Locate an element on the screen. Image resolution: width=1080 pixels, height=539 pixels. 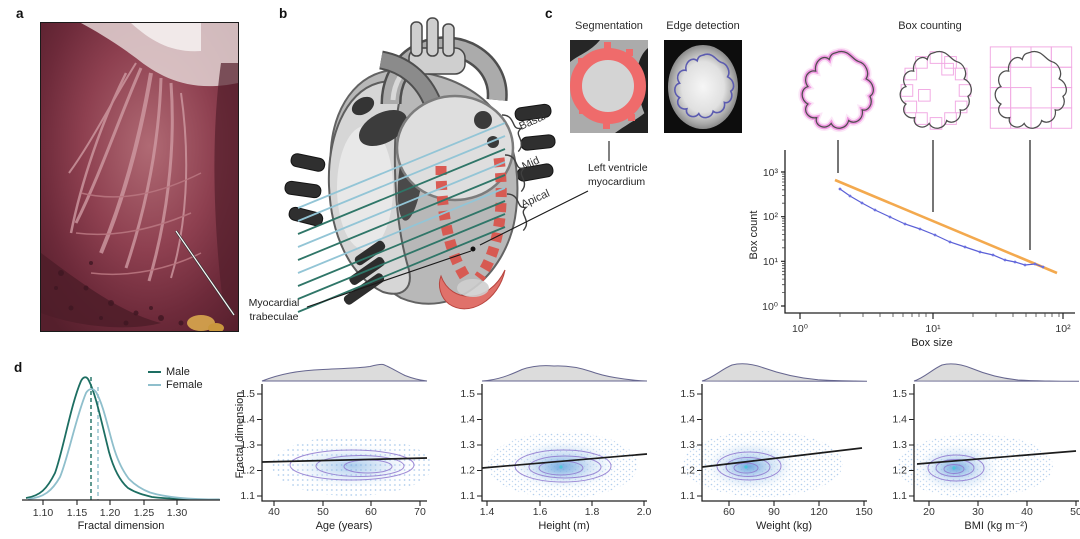
legend-male: Male is located at coordinates (169, 372).